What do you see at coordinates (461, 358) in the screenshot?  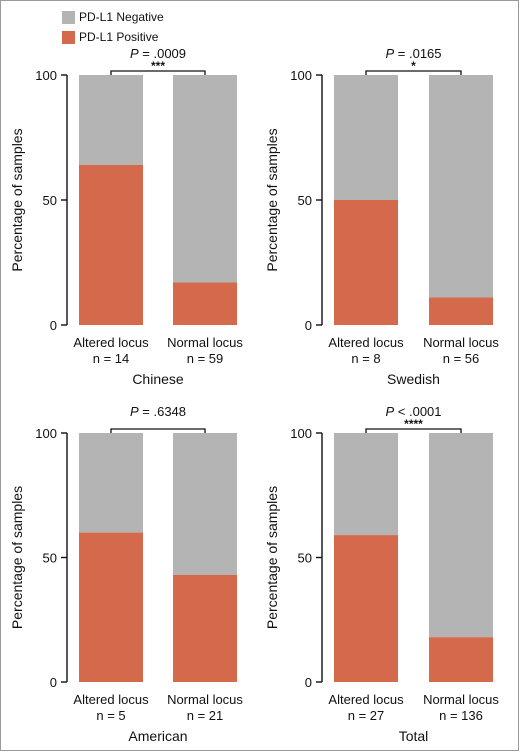 I see `n-label: n = 56` at bounding box center [461, 358].